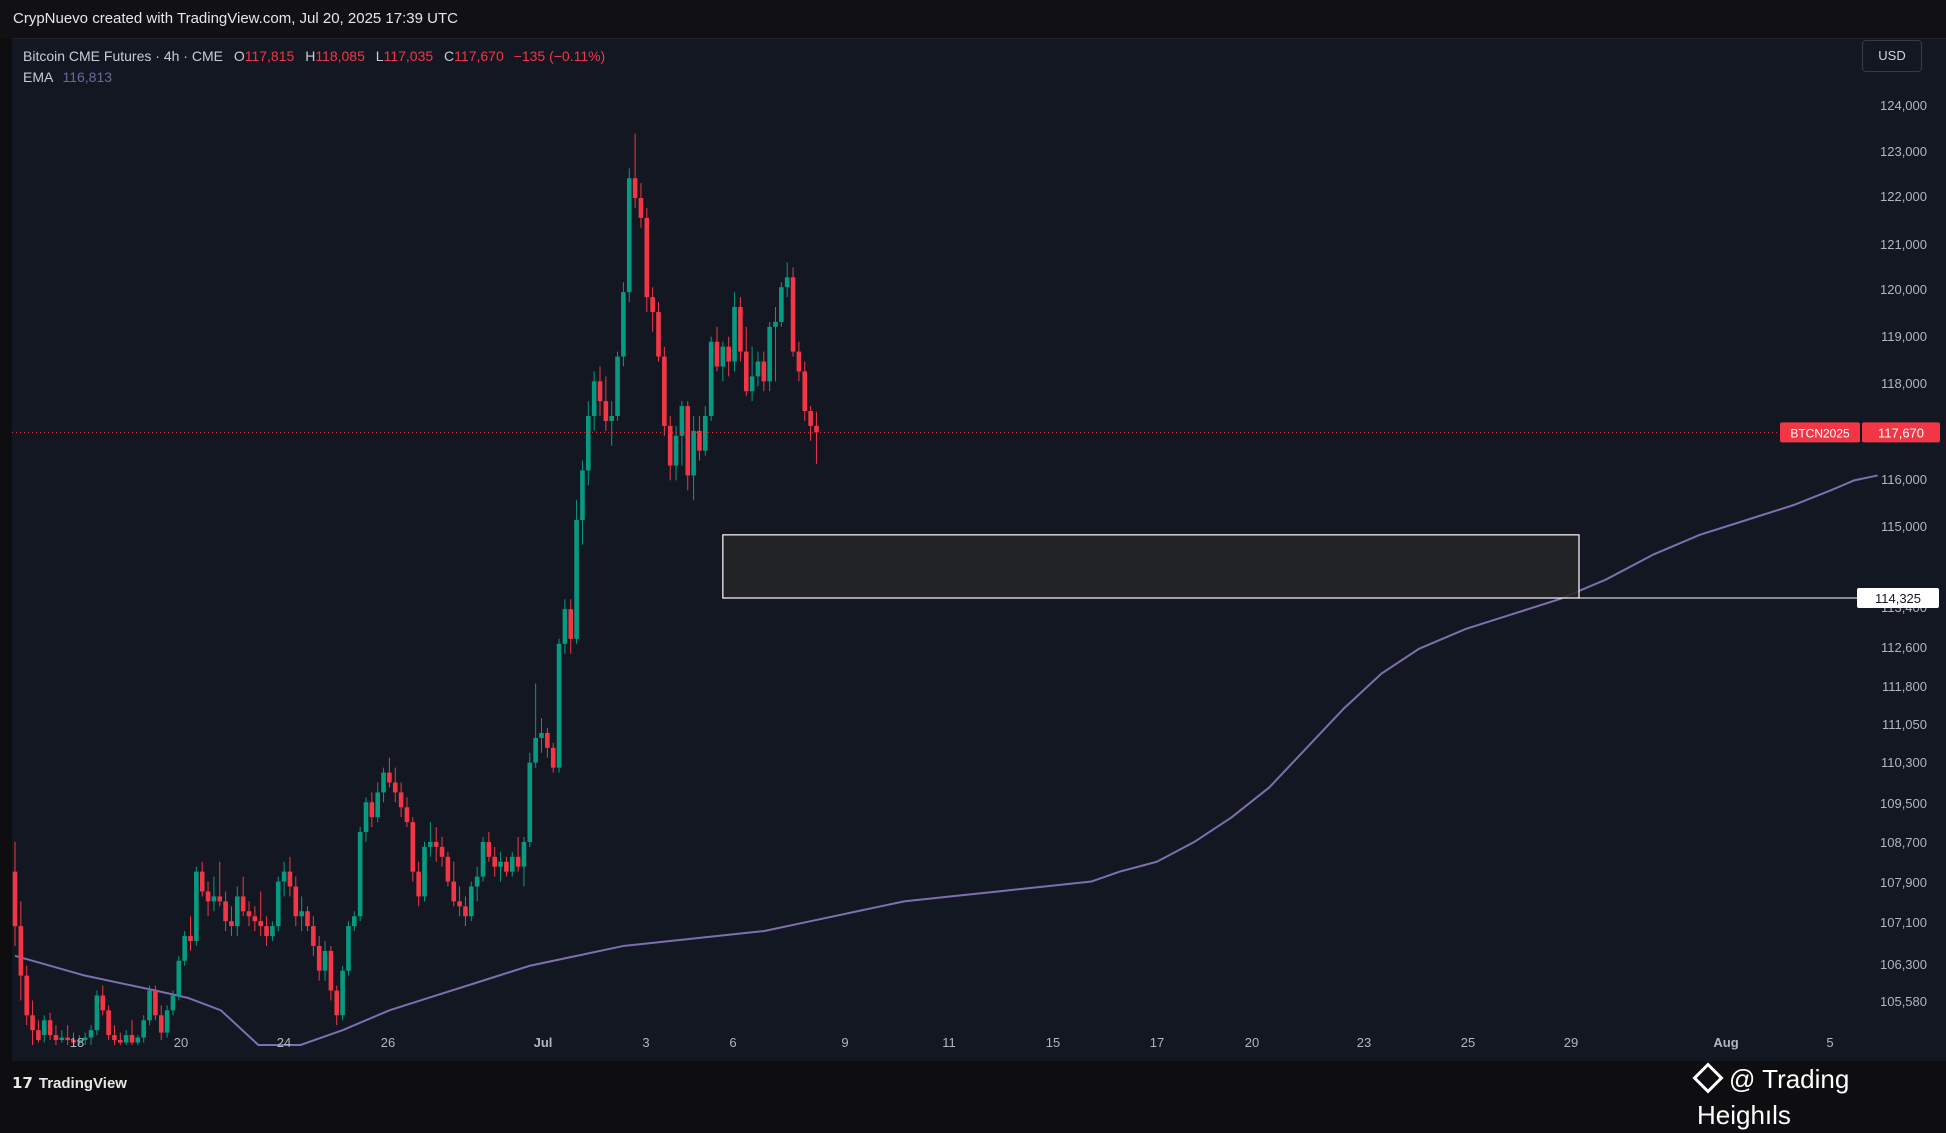 The image size is (1946, 1133). I want to click on symbol-title: Bitcoin CME Futures · 4h · CME, so click(123, 56).